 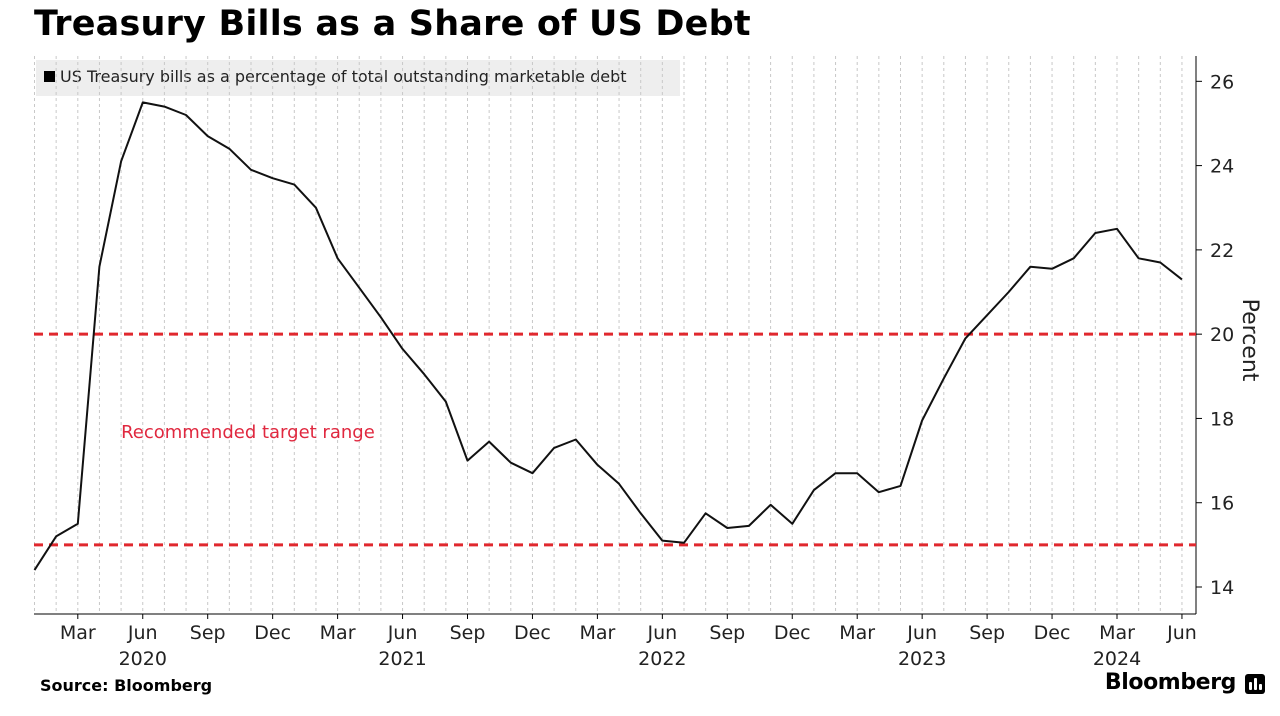 What do you see at coordinates (1222, 167) in the screenshot?
I see `y-tick-label: 24` at bounding box center [1222, 167].